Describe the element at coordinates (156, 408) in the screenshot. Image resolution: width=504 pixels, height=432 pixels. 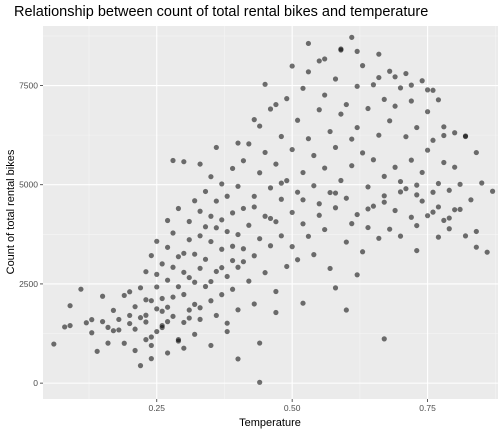
I see `x-tick-label: 0.25` at that location.